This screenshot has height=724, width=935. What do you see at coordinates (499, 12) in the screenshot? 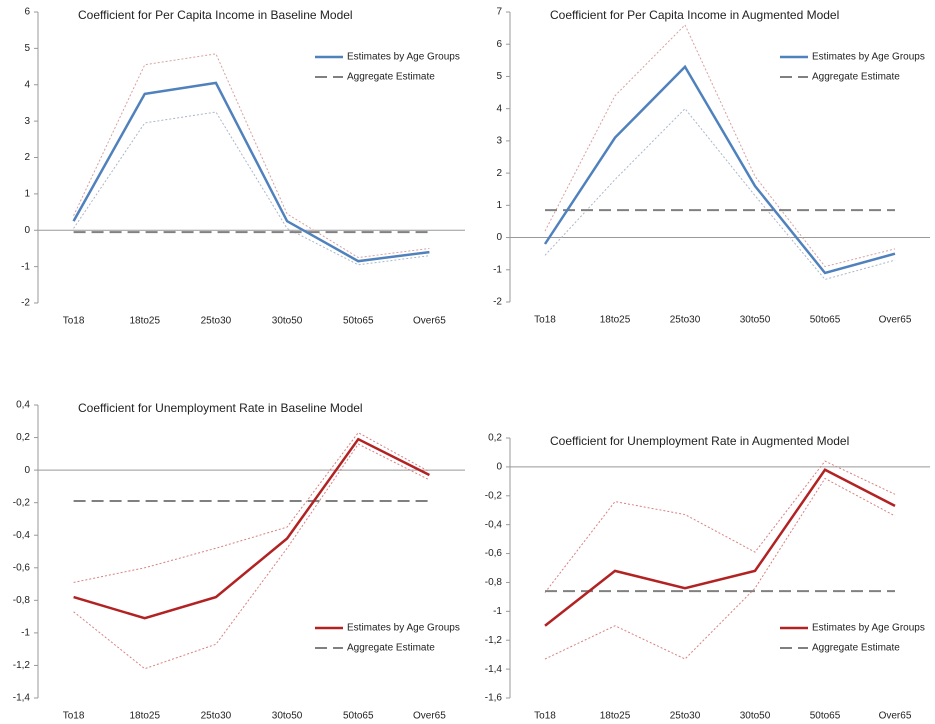
I see `y-tick-label: 7` at bounding box center [499, 12].